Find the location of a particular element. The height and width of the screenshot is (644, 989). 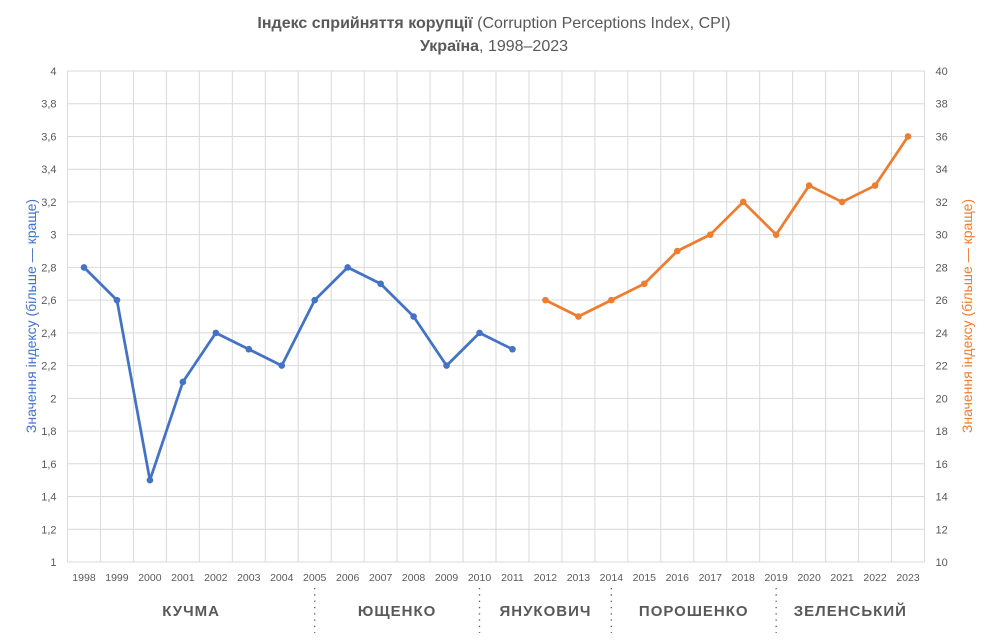

left-tick-label: 3 is located at coordinates (53, 236).